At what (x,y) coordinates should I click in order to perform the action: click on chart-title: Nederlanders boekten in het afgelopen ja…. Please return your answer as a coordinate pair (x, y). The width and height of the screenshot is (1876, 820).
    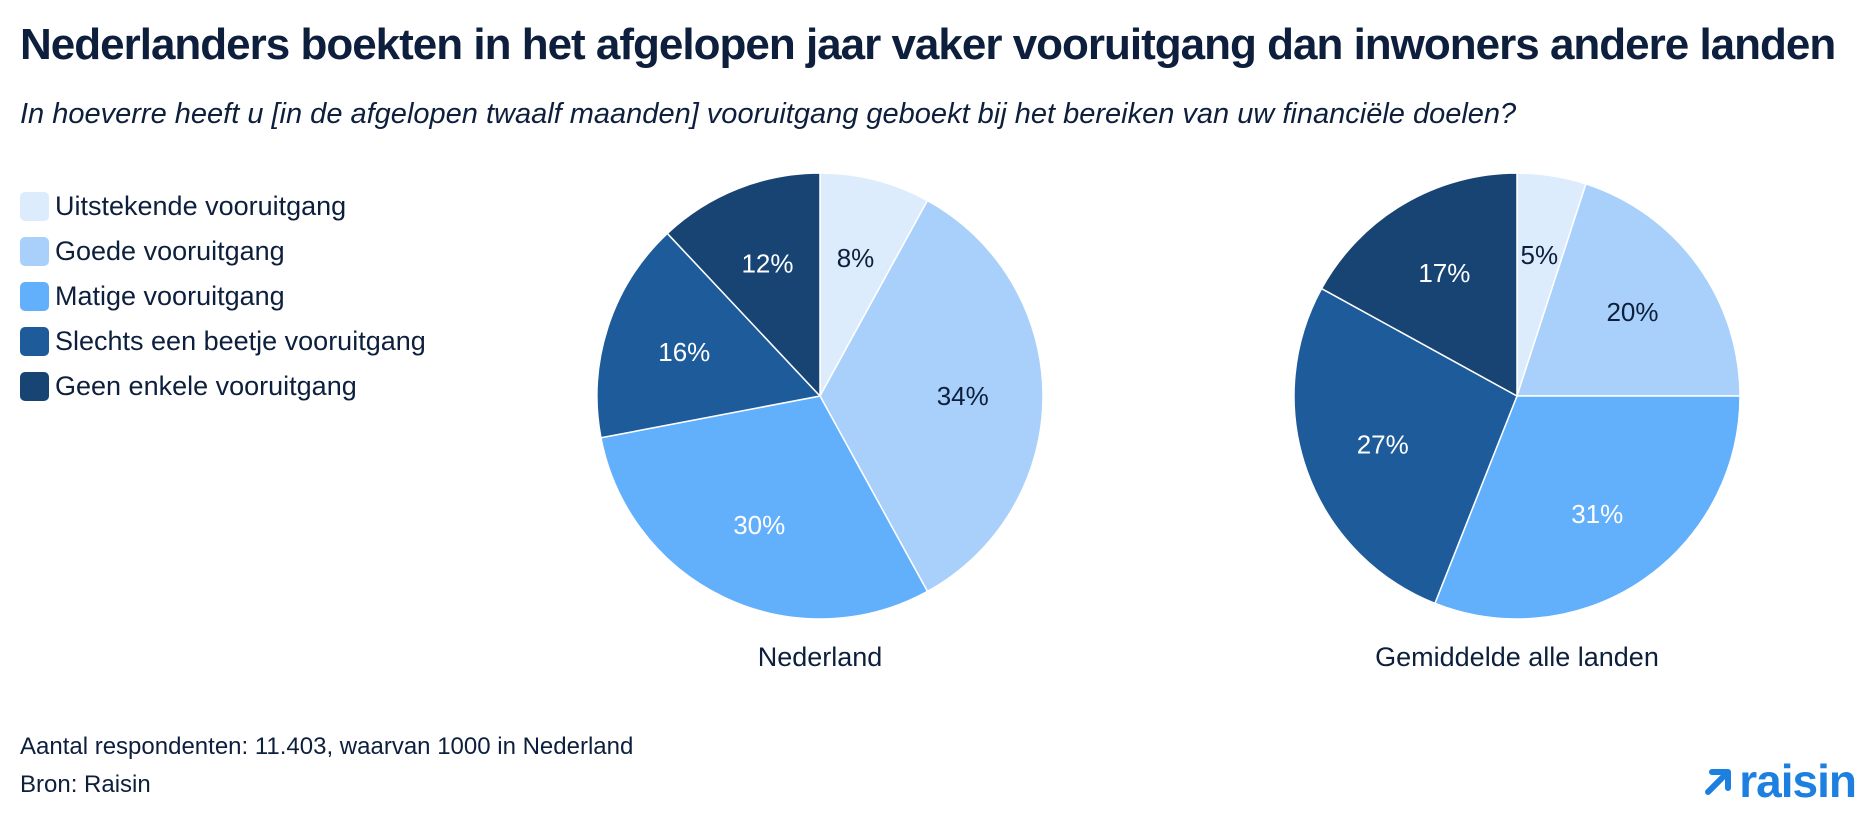
    Looking at the image, I should click on (928, 44).